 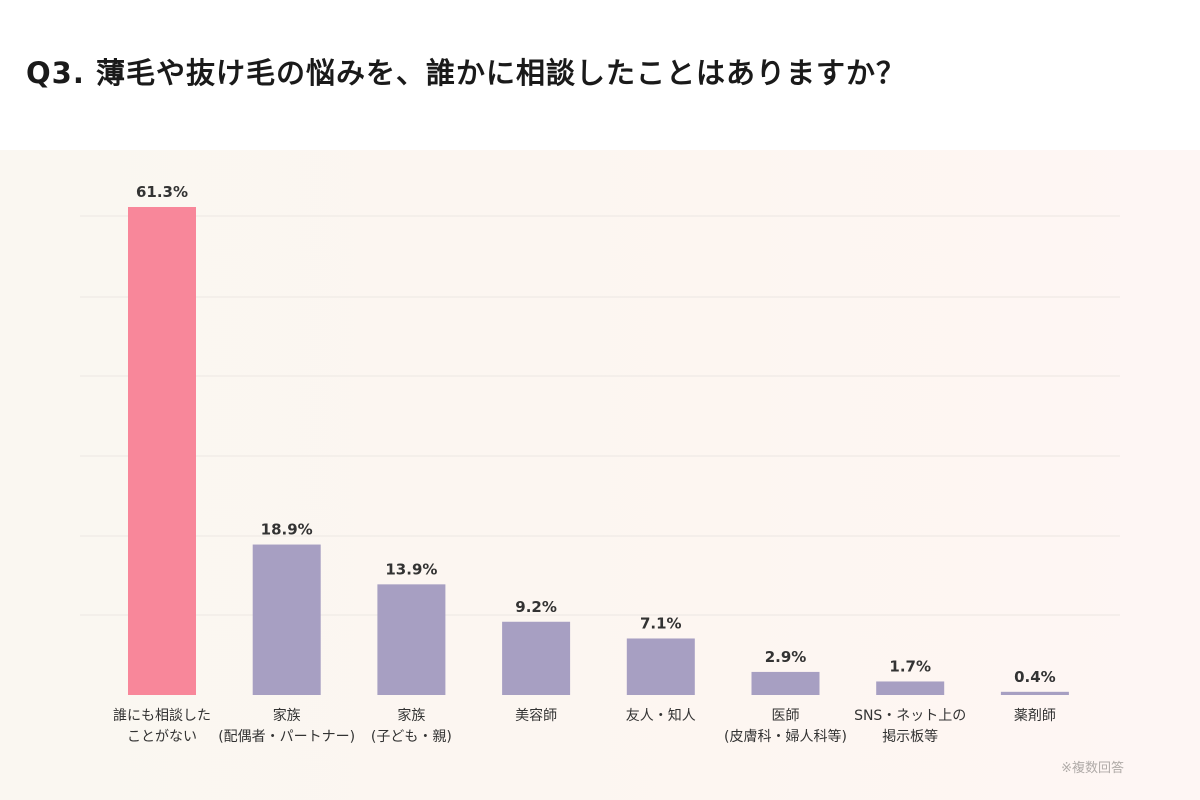 What do you see at coordinates (785, 736) in the screenshot?
I see `category-label-line: (皮膚科・婦人科等)` at bounding box center [785, 736].